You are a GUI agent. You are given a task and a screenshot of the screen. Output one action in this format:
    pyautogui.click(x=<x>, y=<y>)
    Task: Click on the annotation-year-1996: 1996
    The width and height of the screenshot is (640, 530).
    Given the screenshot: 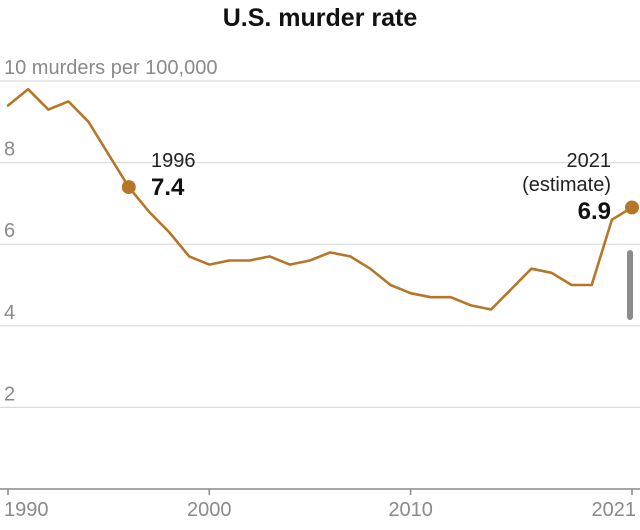 What is the action you would take?
    pyautogui.click(x=173, y=161)
    